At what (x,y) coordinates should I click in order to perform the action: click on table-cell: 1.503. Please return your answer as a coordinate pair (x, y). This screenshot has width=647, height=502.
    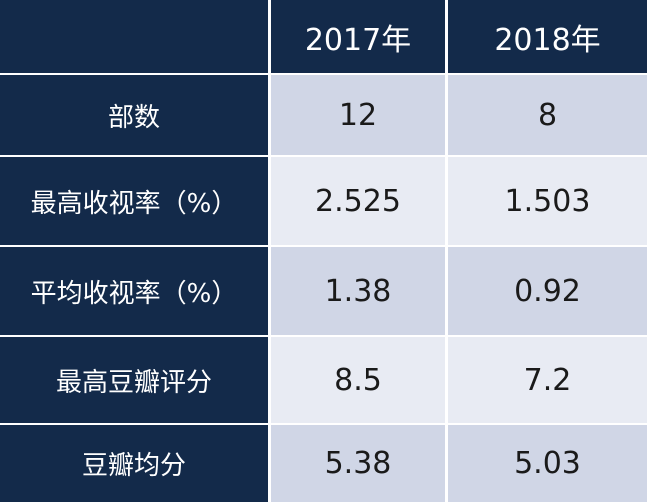
    Looking at the image, I should click on (547, 201).